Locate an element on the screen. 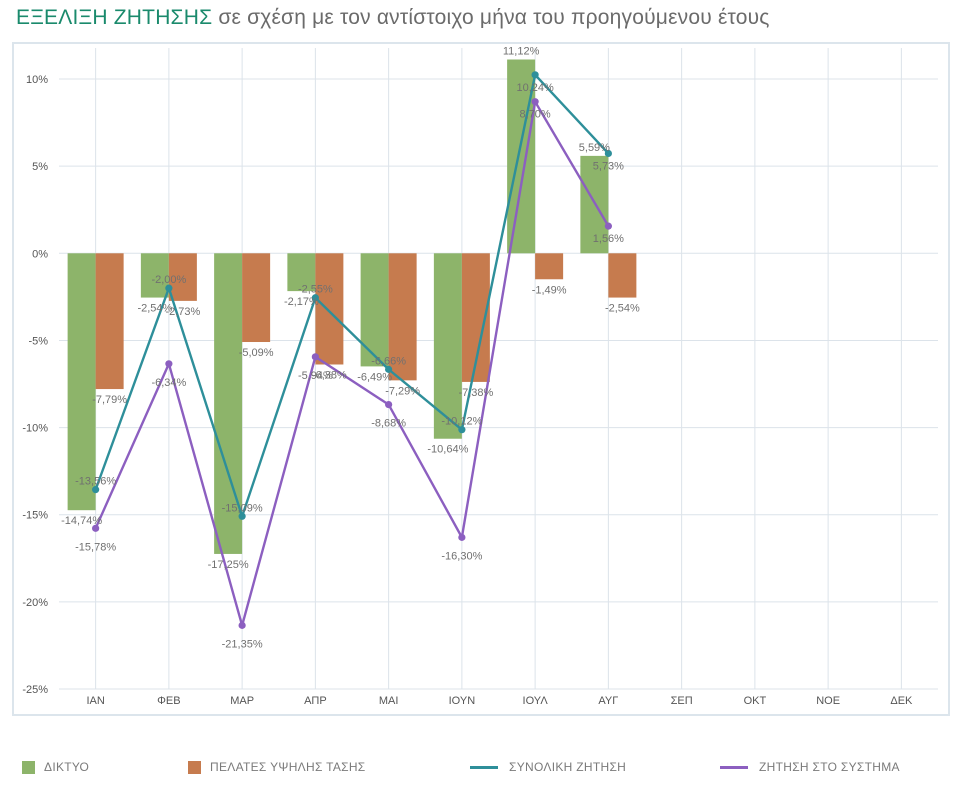 The image size is (967, 789). data-label-systima: -16,30% is located at coordinates (461, 556).